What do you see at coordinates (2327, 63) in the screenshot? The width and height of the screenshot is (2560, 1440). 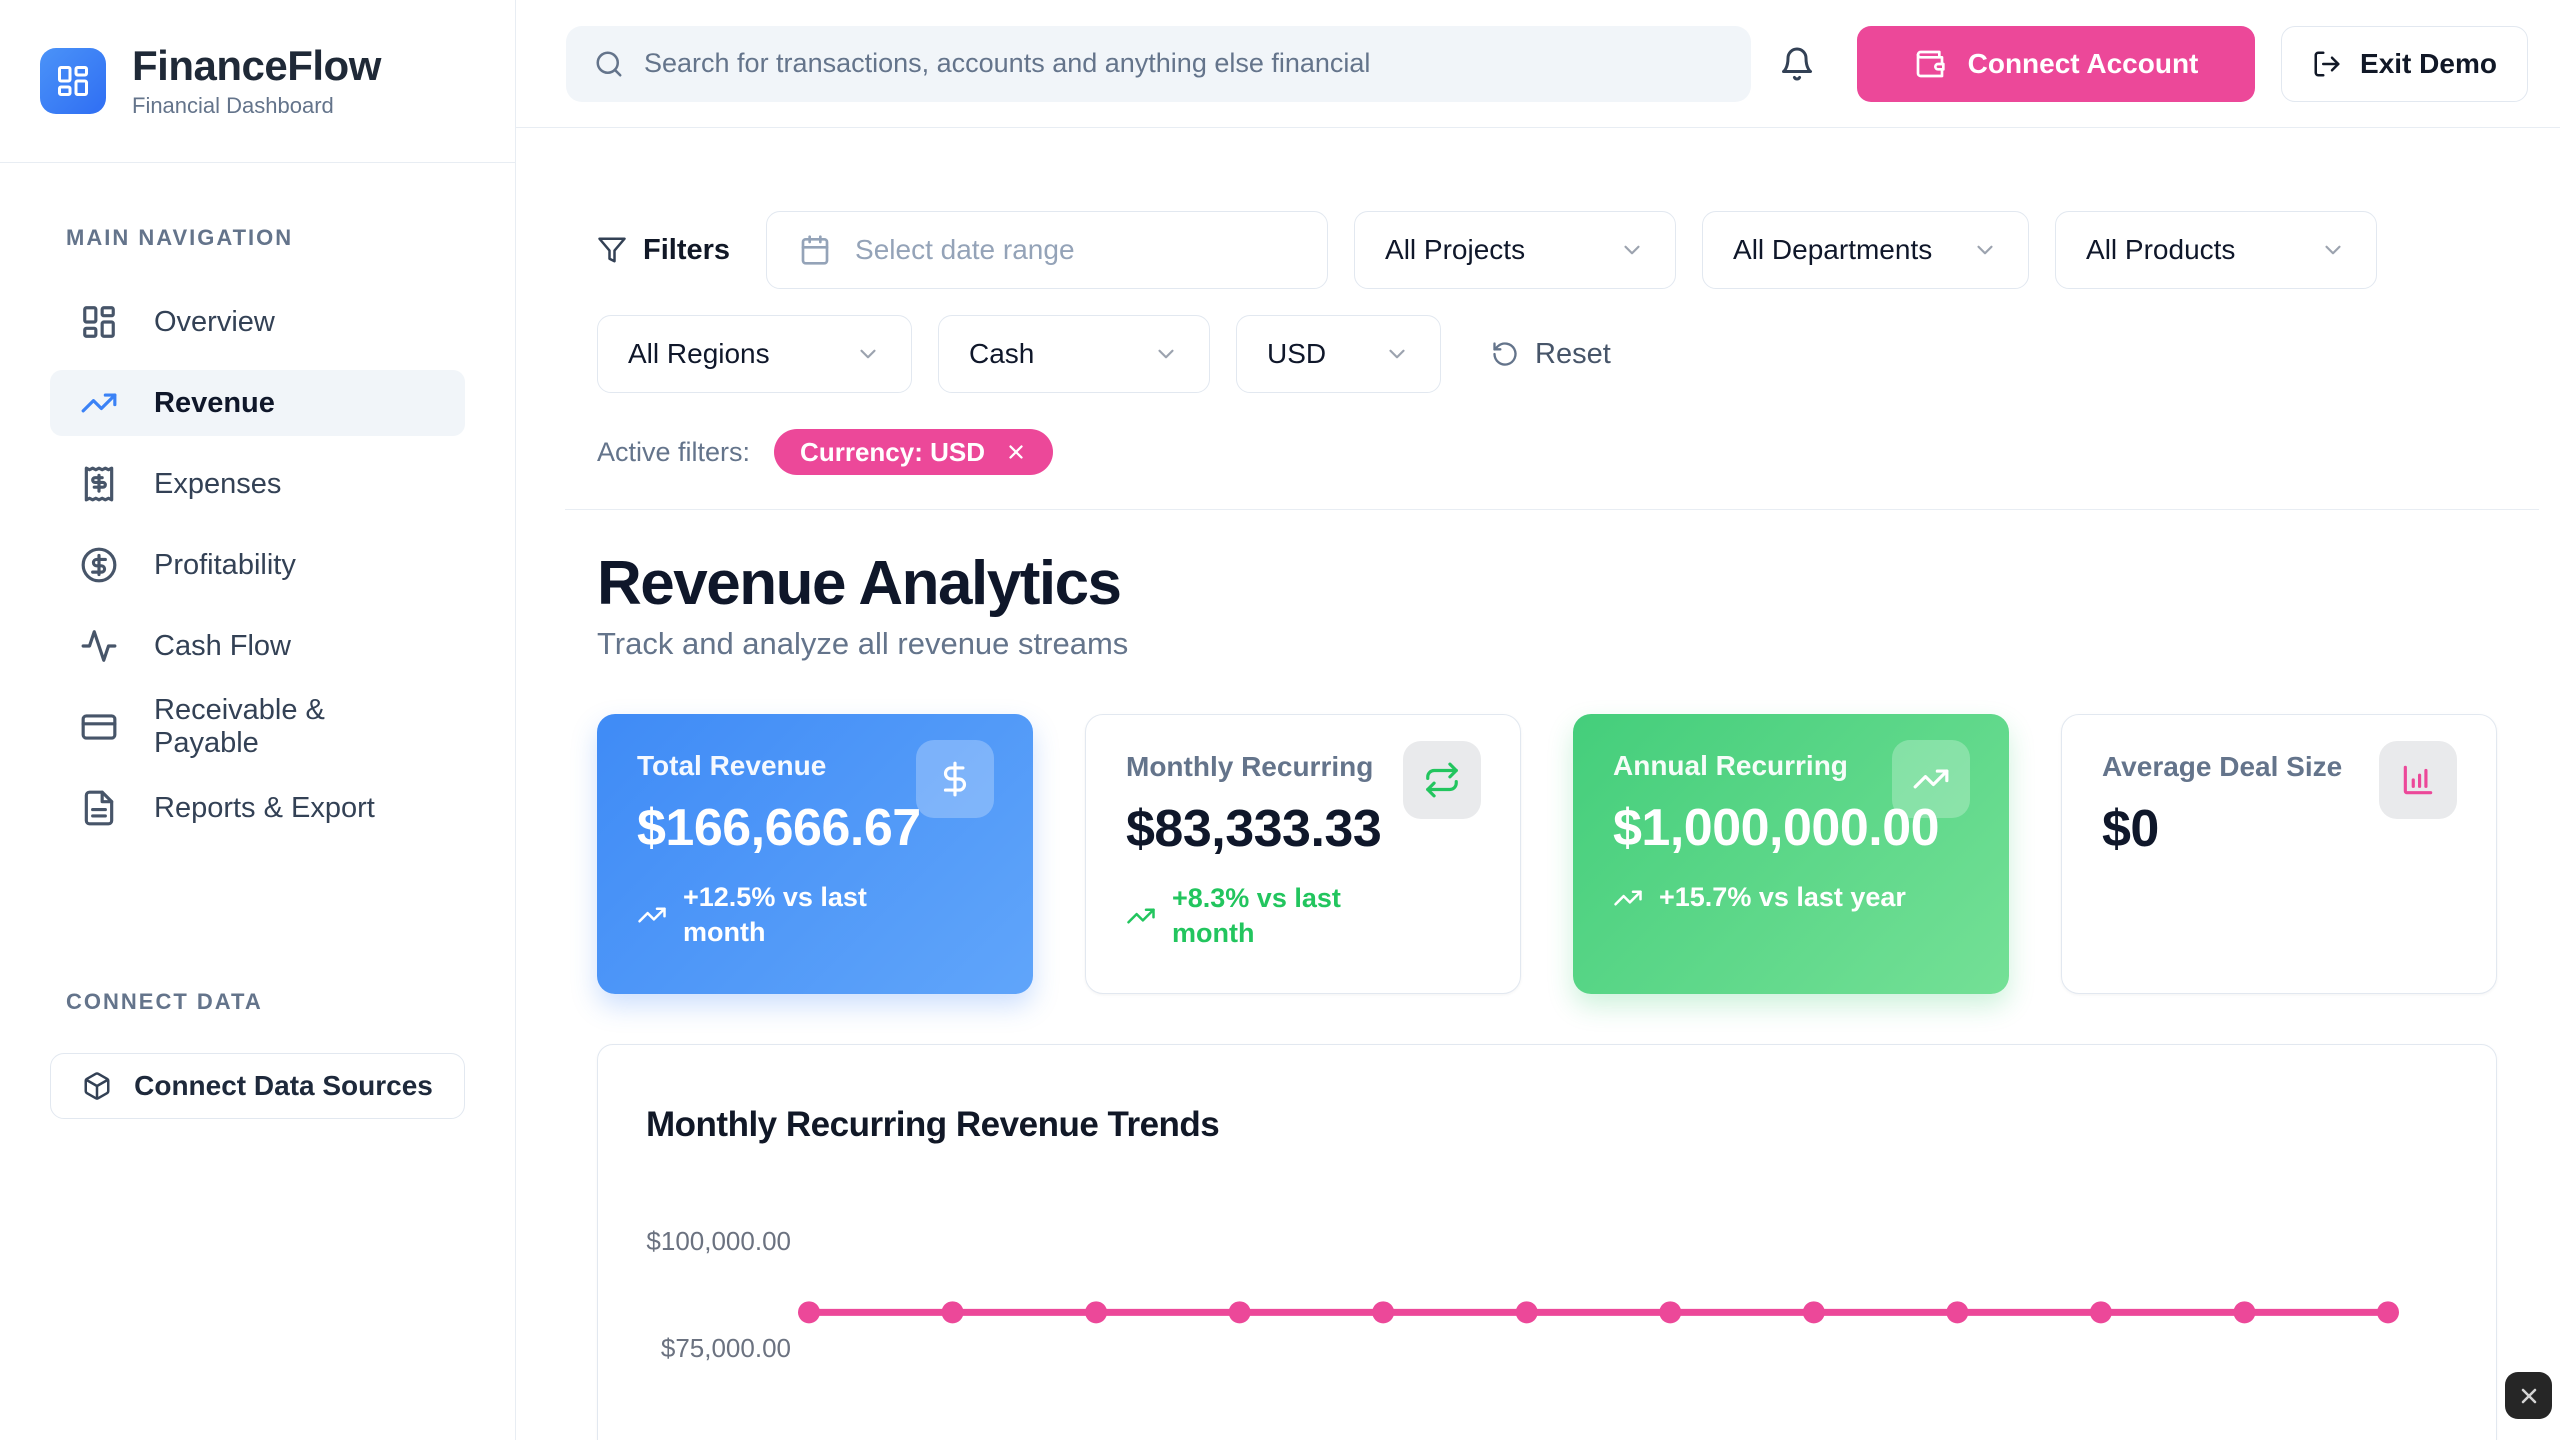 I see `logout-icon` at bounding box center [2327, 63].